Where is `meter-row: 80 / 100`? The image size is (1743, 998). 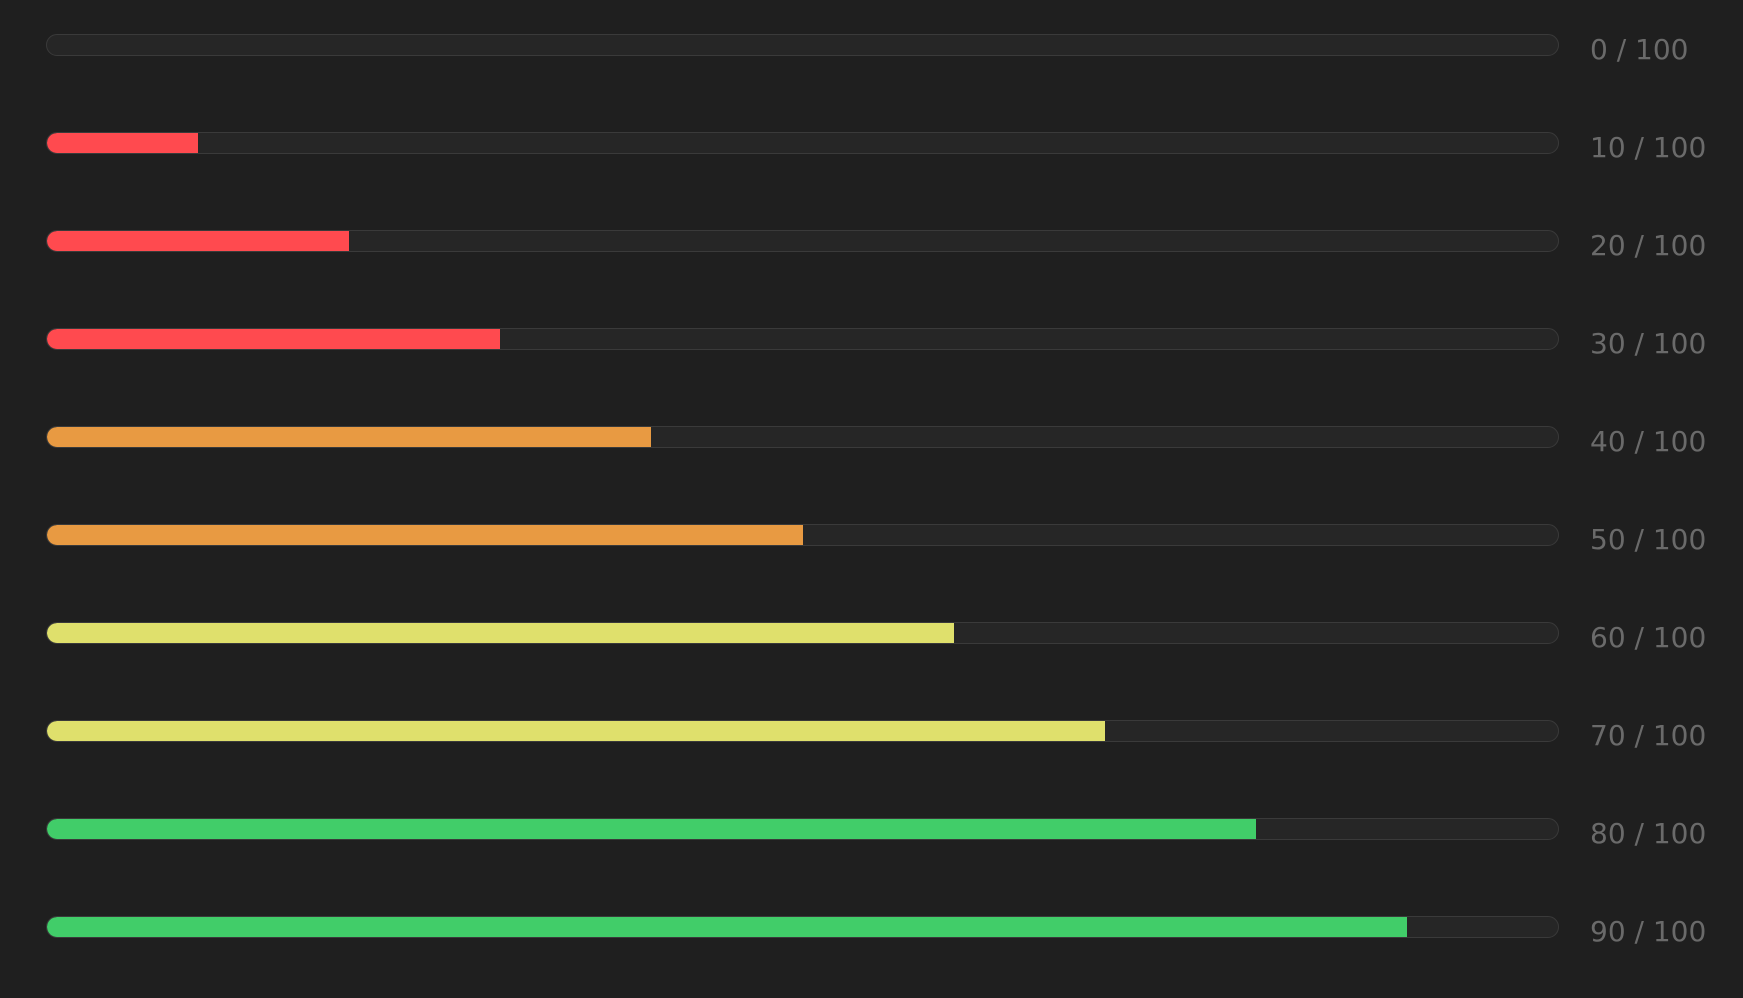
meter-row: 80 / 100 is located at coordinates (871, 829).